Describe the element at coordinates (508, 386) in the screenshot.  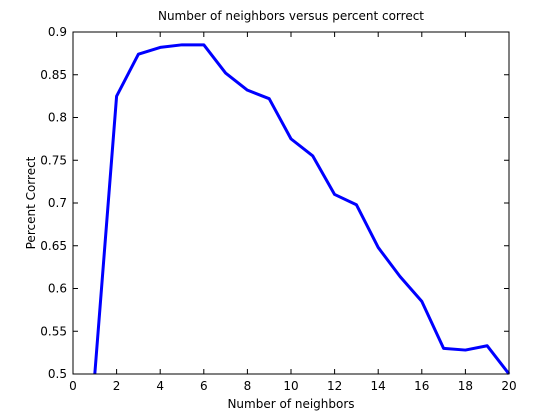
I see `x-tick-label: 20` at that location.